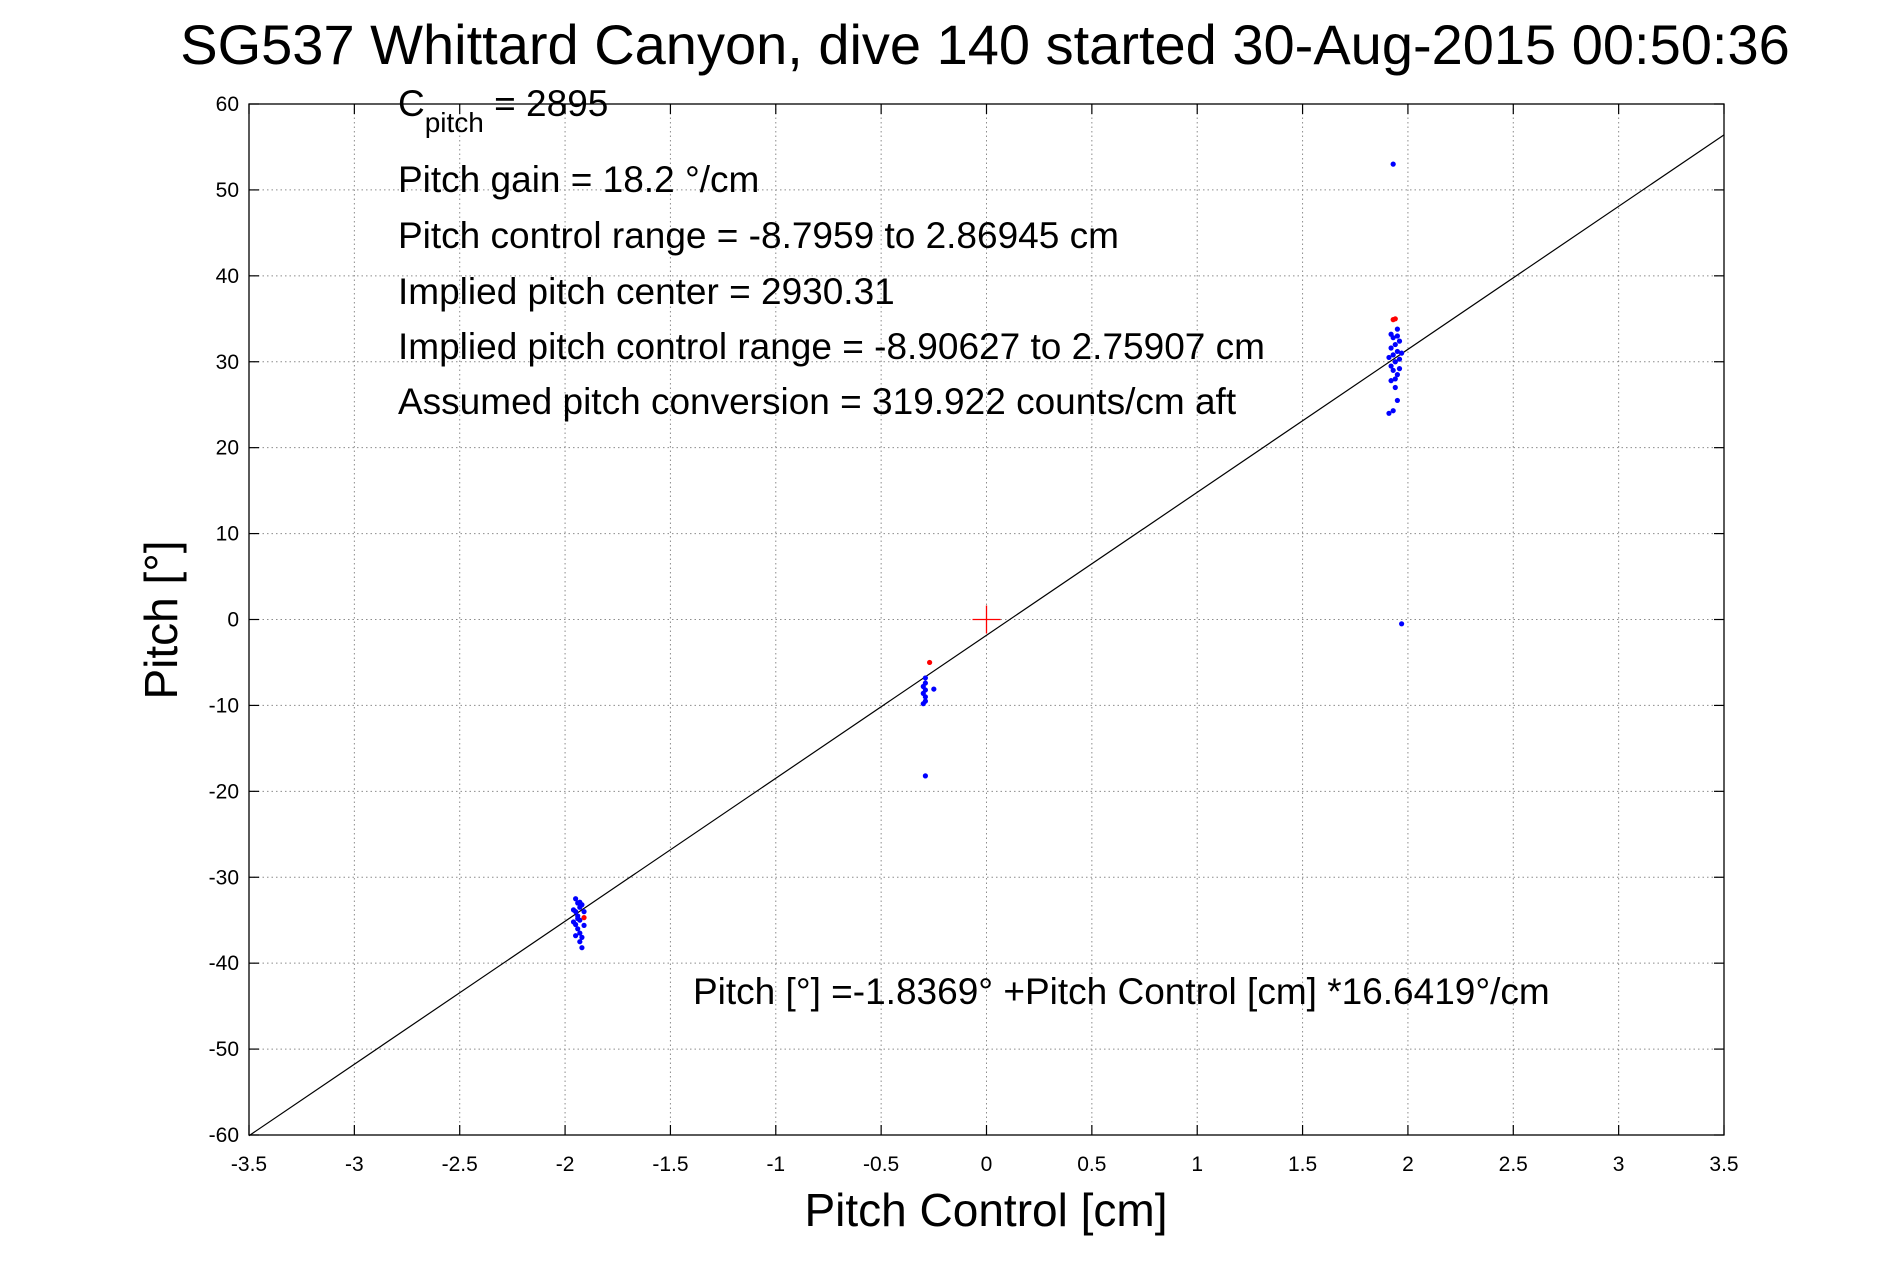  What do you see at coordinates (565, 1164) in the screenshot?
I see `x-tick-label: -2` at bounding box center [565, 1164].